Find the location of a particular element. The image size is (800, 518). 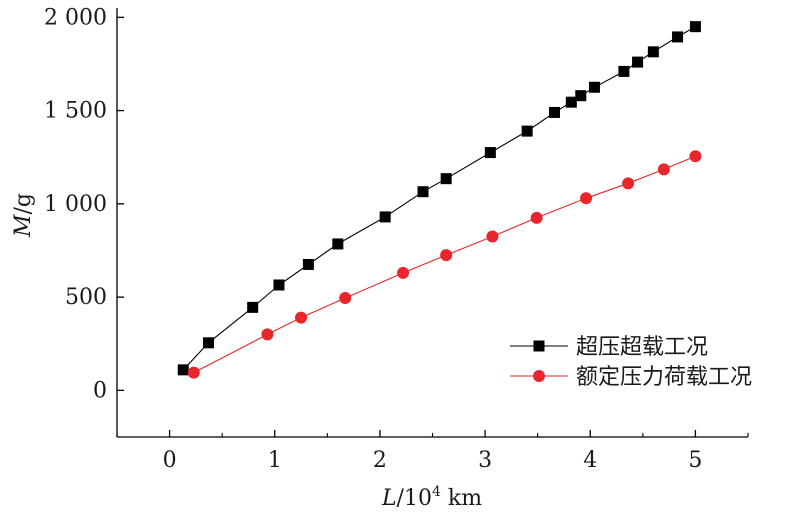

x-tick-label: 3 is located at coordinates (485, 460).